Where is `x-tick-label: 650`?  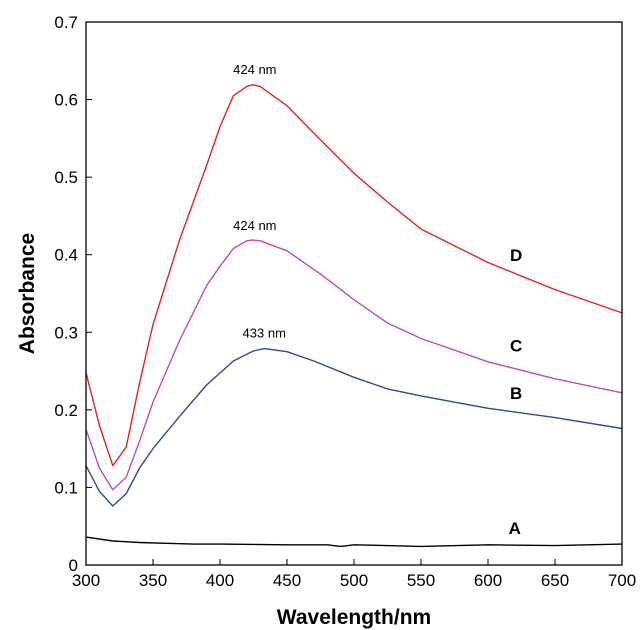 x-tick-label: 650 is located at coordinates (555, 580).